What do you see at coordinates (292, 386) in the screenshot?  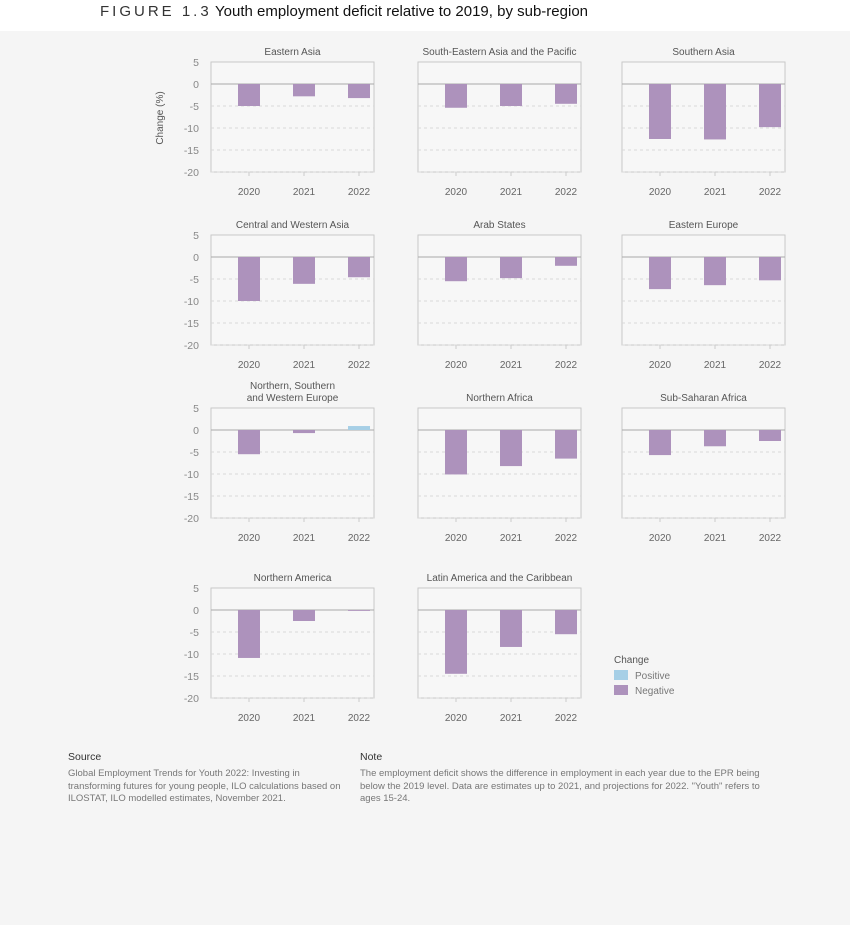 I see `panel-title: Northern, Southern` at bounding box center [292, 386].